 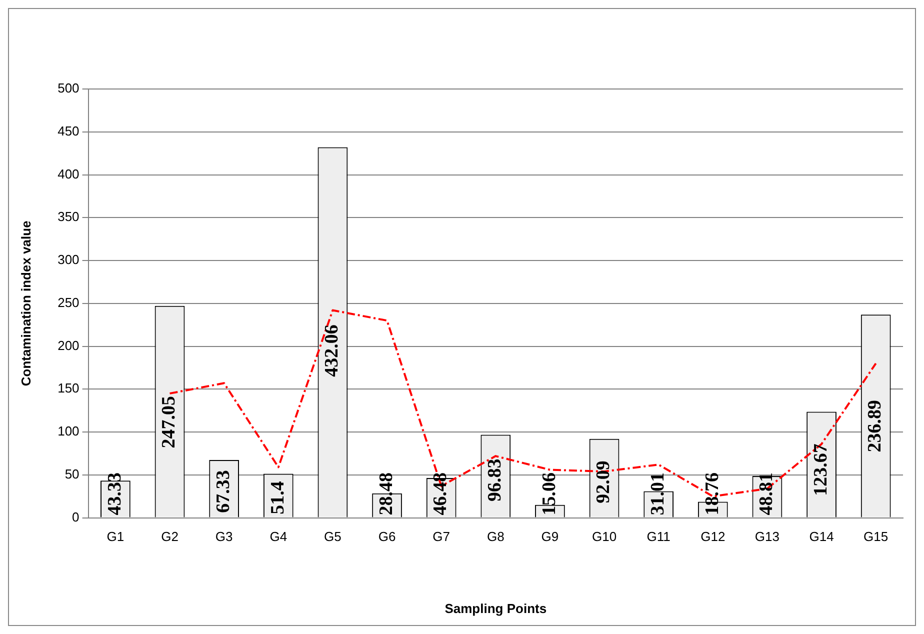 What do you see at coordinates (658, 536) in the screenshot?
I see `x-tick-label: G11` at bounding box center [658, 536].